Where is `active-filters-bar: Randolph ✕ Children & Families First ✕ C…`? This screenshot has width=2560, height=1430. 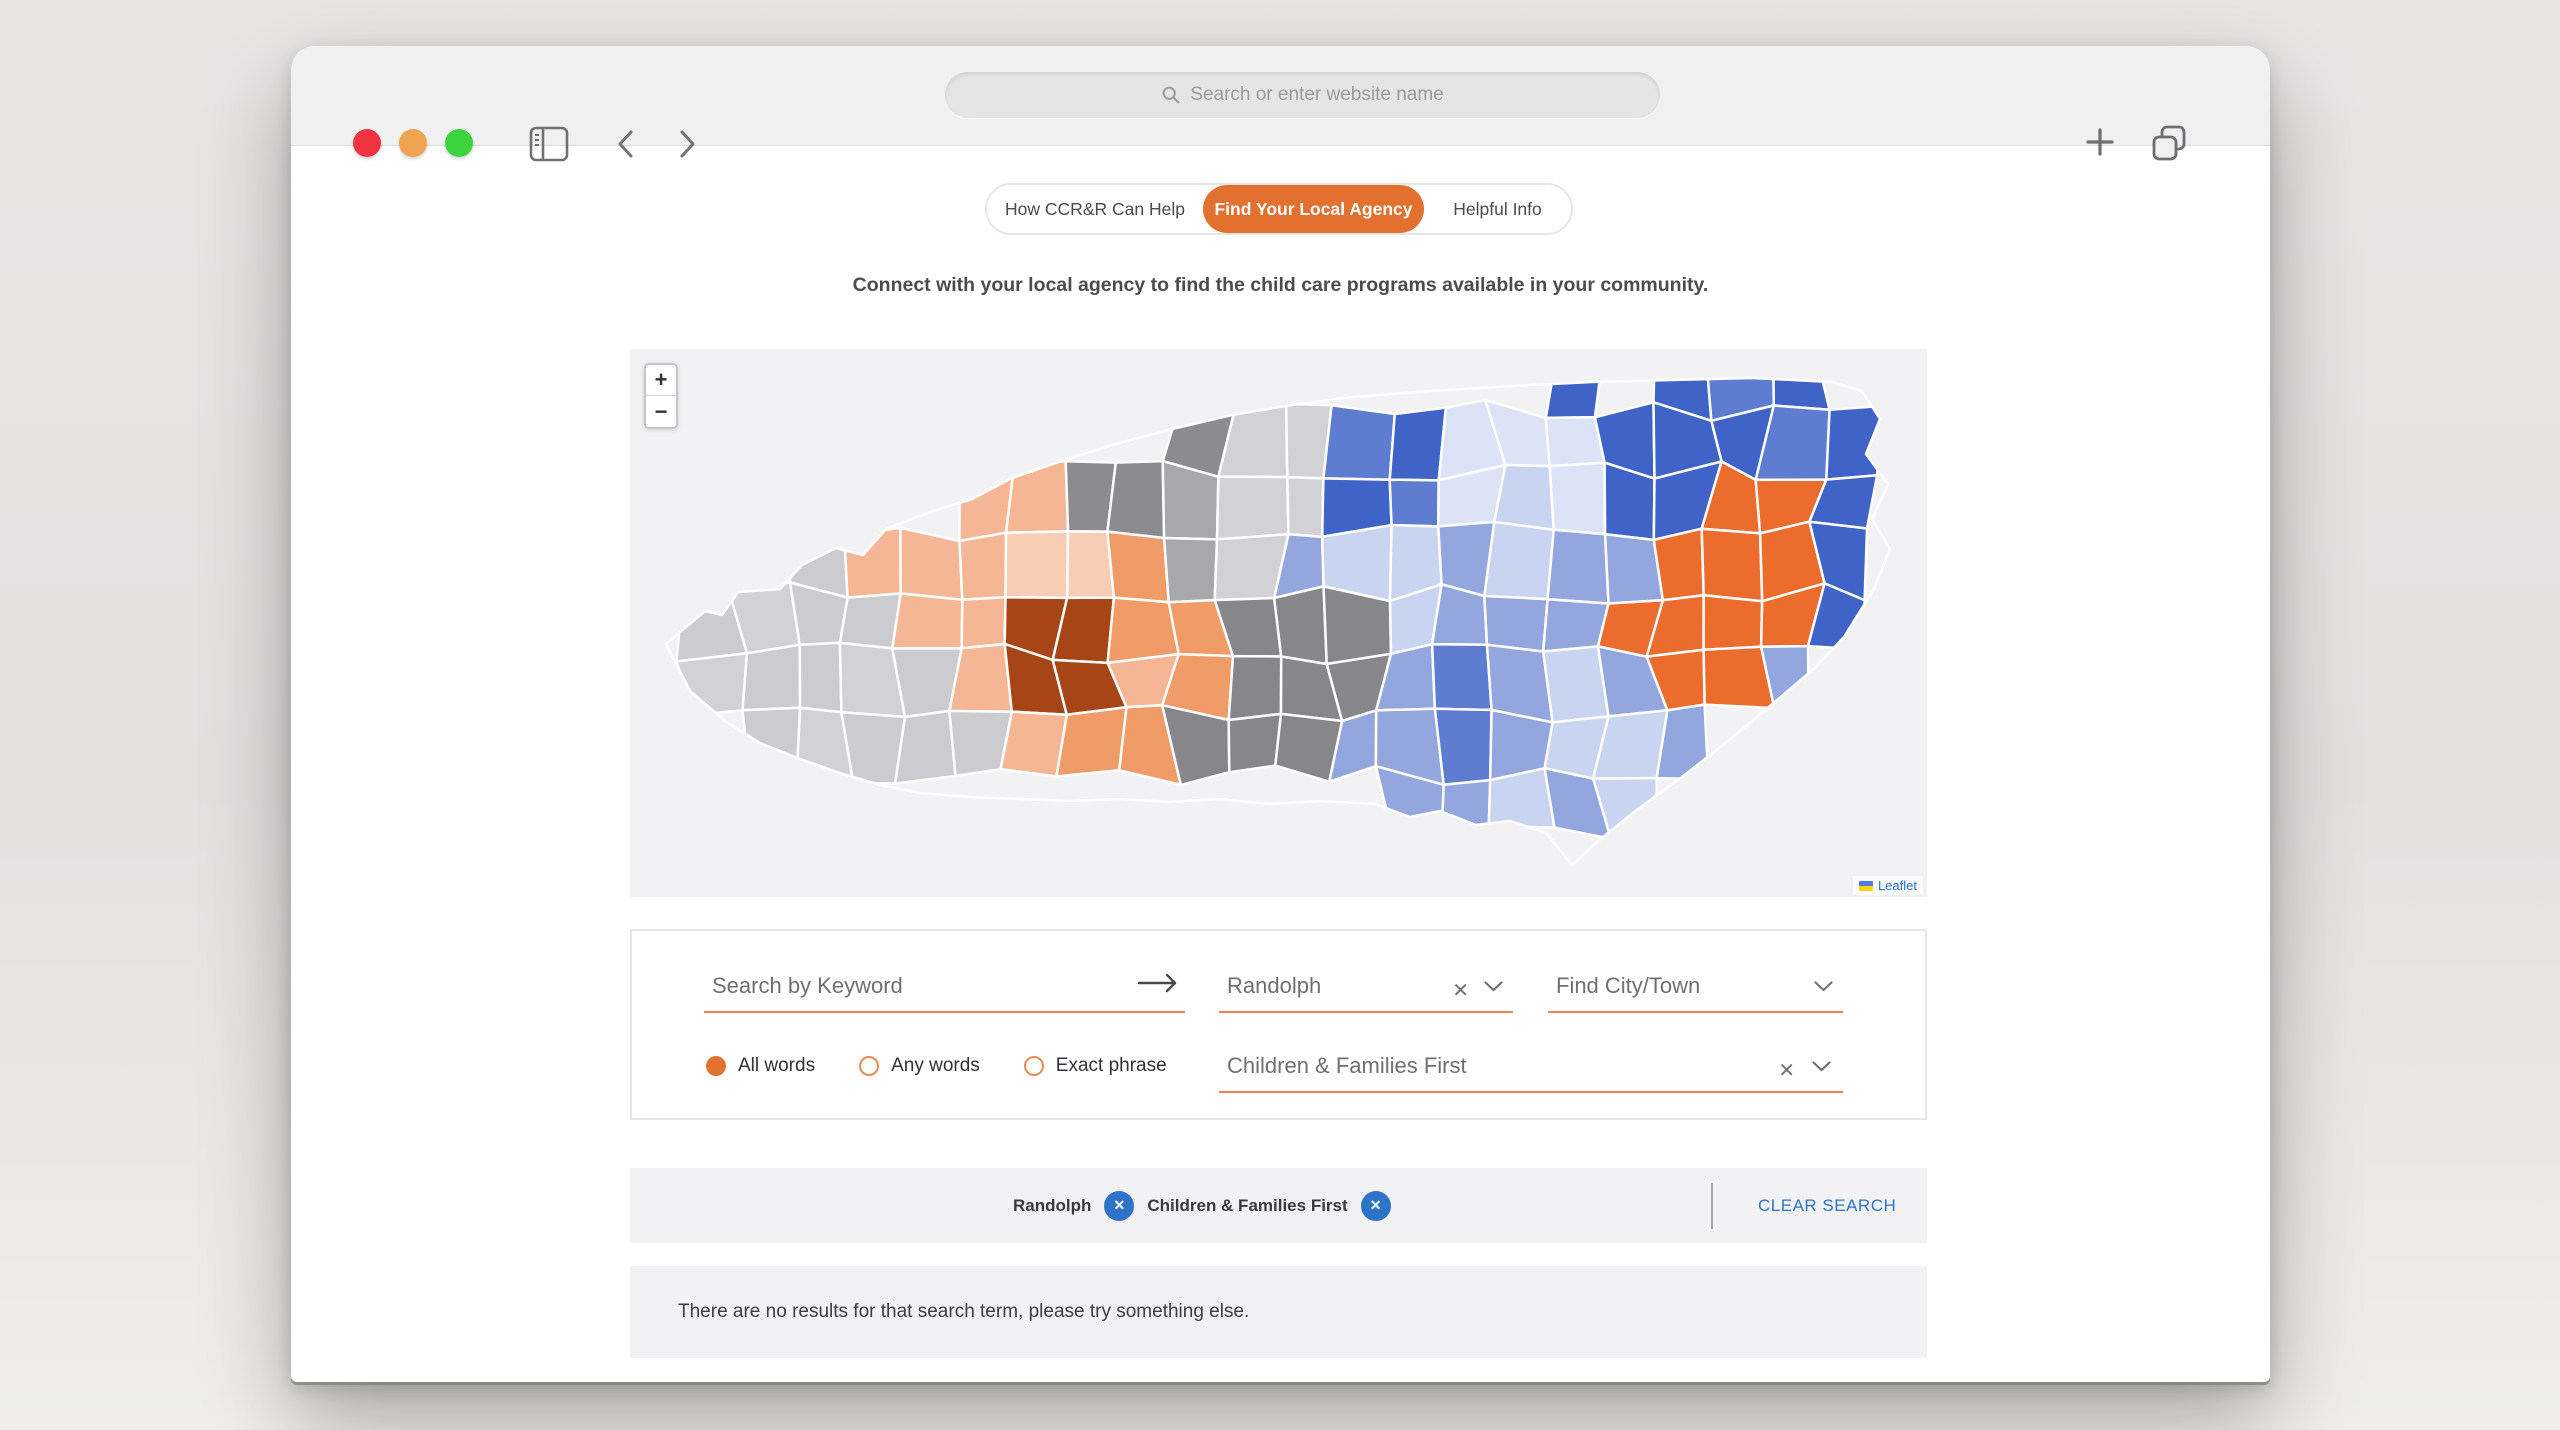
active-filters-bar: Randolph ✕ Children & Families First ✕ C… is located at coordinates (1278, 1205).